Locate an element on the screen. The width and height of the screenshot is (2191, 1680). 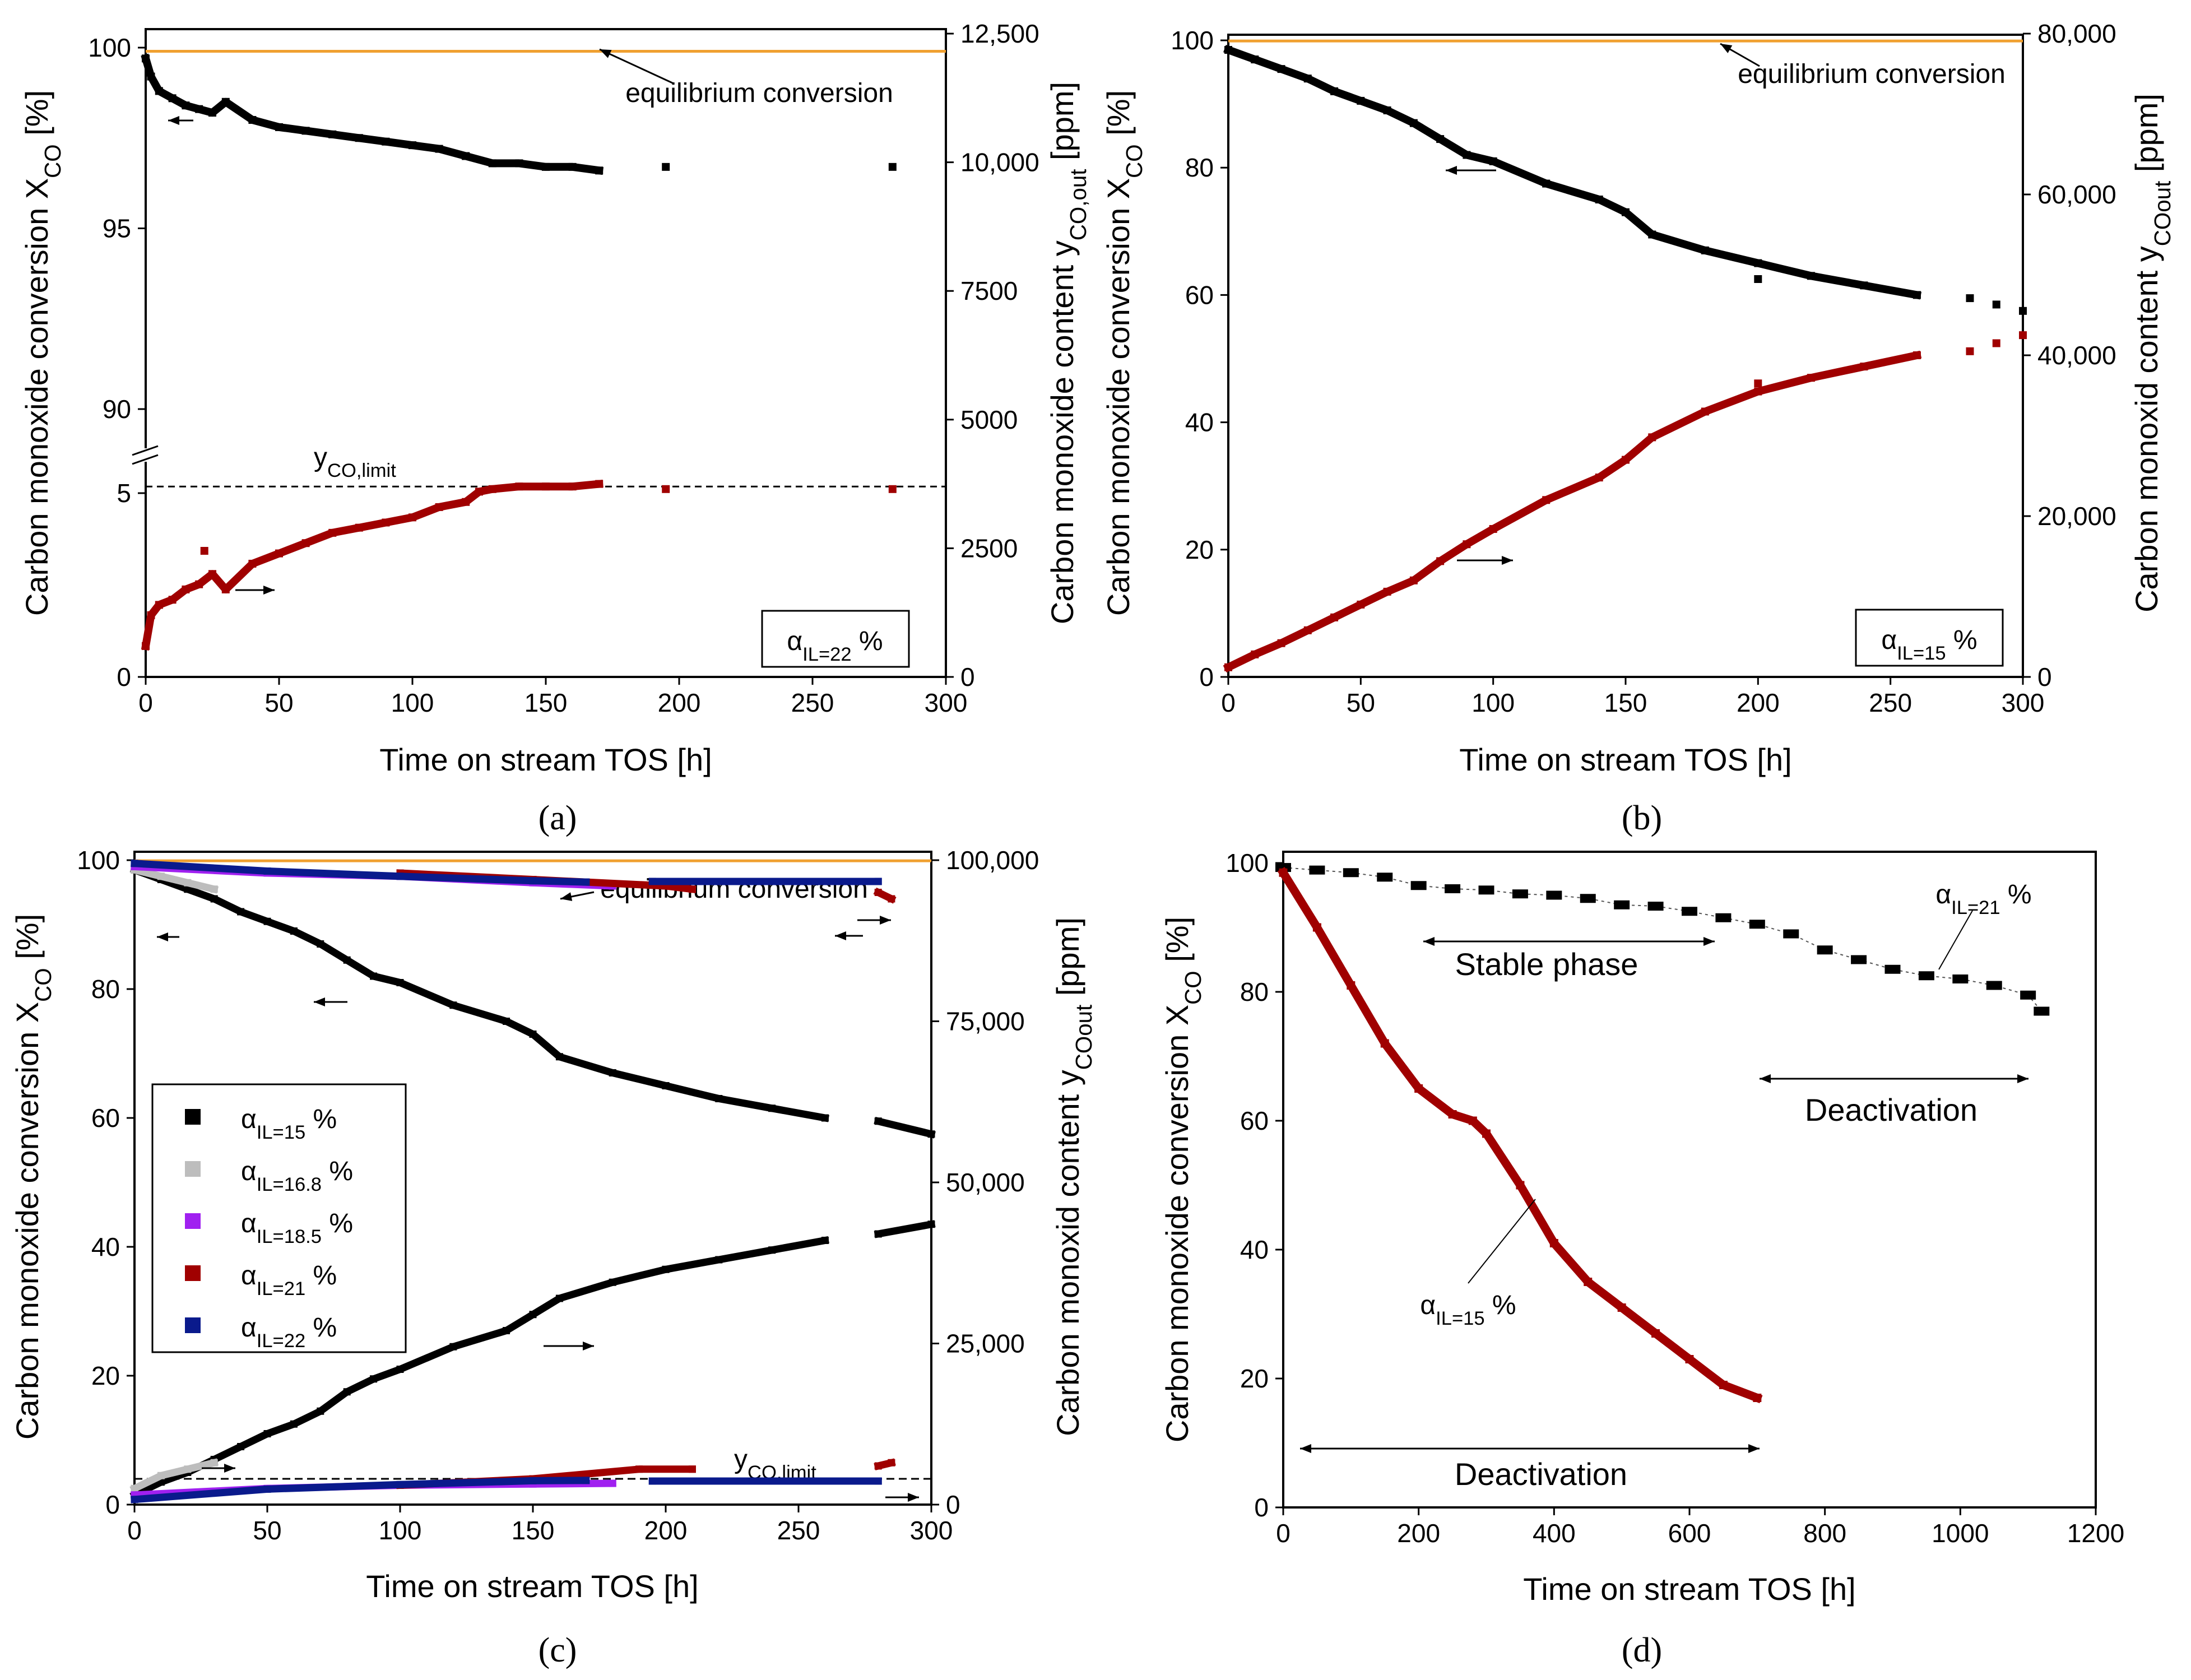
equilibrium-arrow is located at coordinates (636, 66).